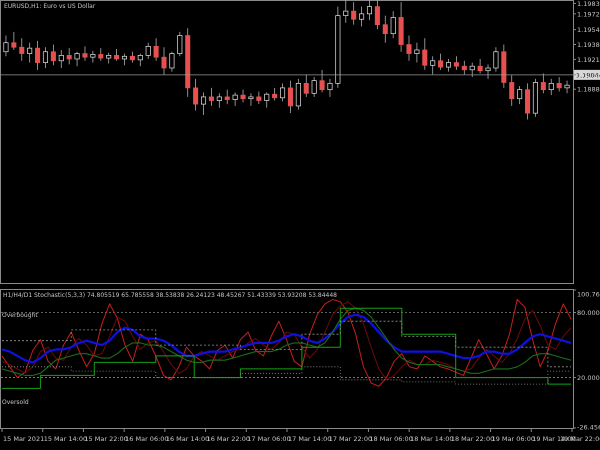  Describe the element at coordinates (187, 439) in the screenshot. I see `time-tick-label: 16 Mar 14:00` at that location.